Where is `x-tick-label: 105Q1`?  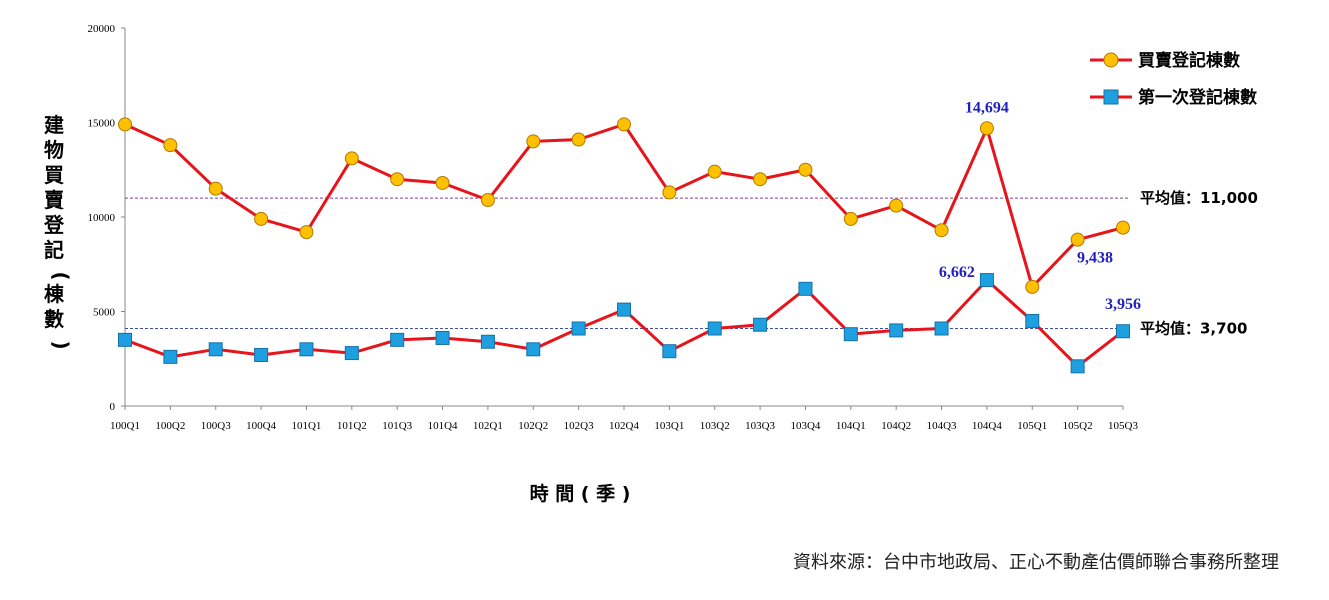 x-tick-label: 105Q1 is located at coordinates (1032, 426).